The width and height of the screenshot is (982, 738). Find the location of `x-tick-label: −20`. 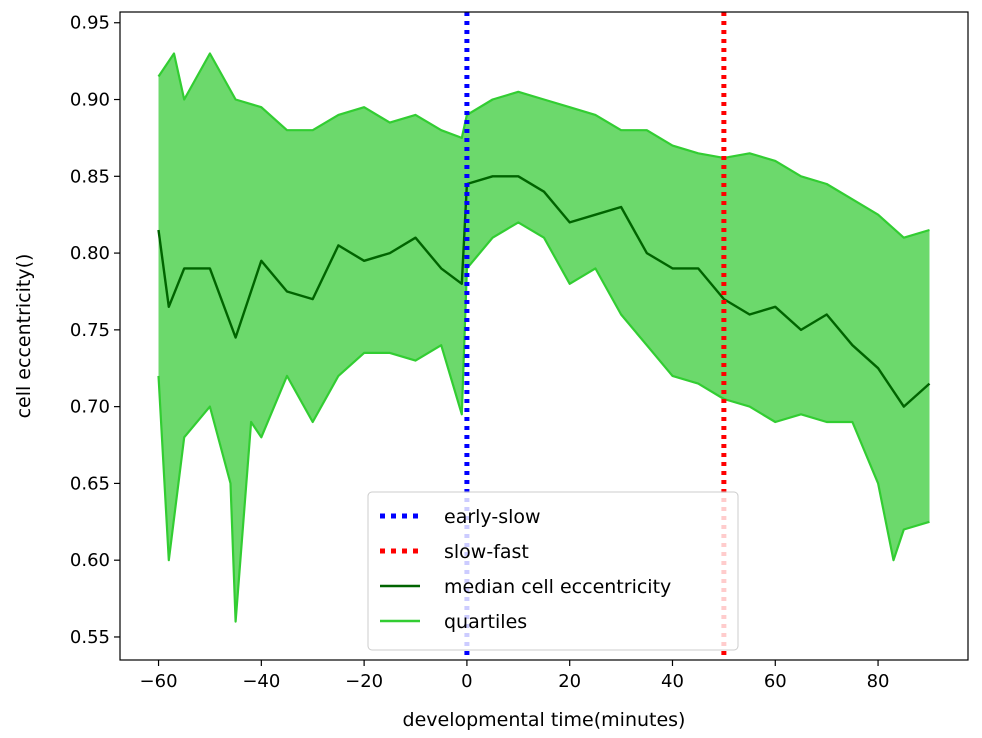

x-tick-label: −20 is located at coordinates (364, 681).